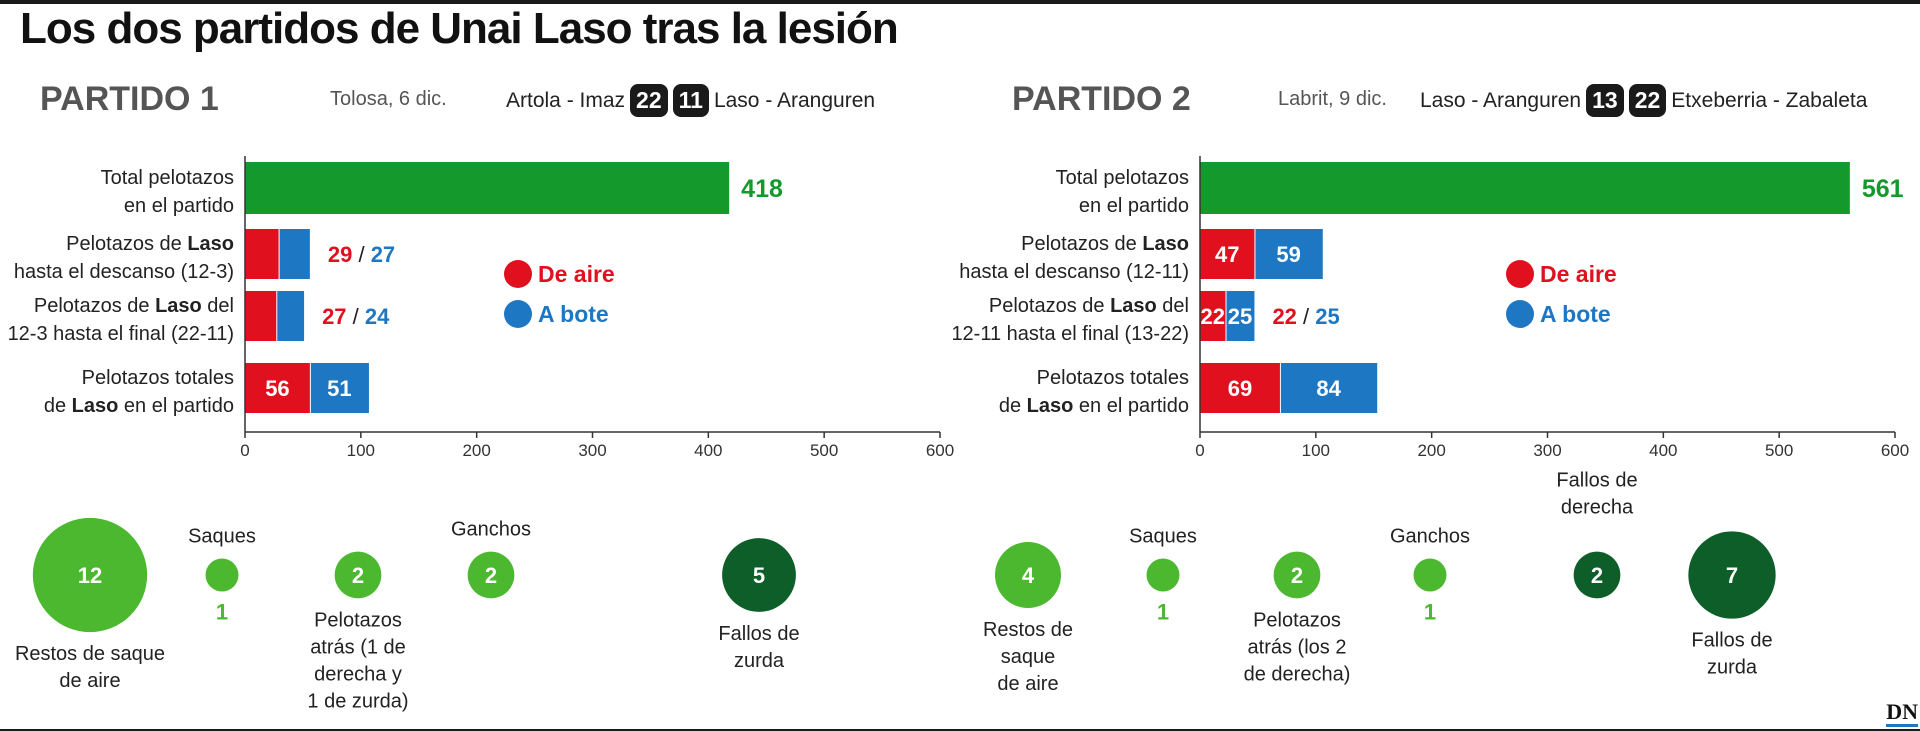 The height and width of the screenshot is (731, 1920). Describe the element at coordinates (1028, 630) in the screenshot. I see `stat-label: Restos de` at that location.